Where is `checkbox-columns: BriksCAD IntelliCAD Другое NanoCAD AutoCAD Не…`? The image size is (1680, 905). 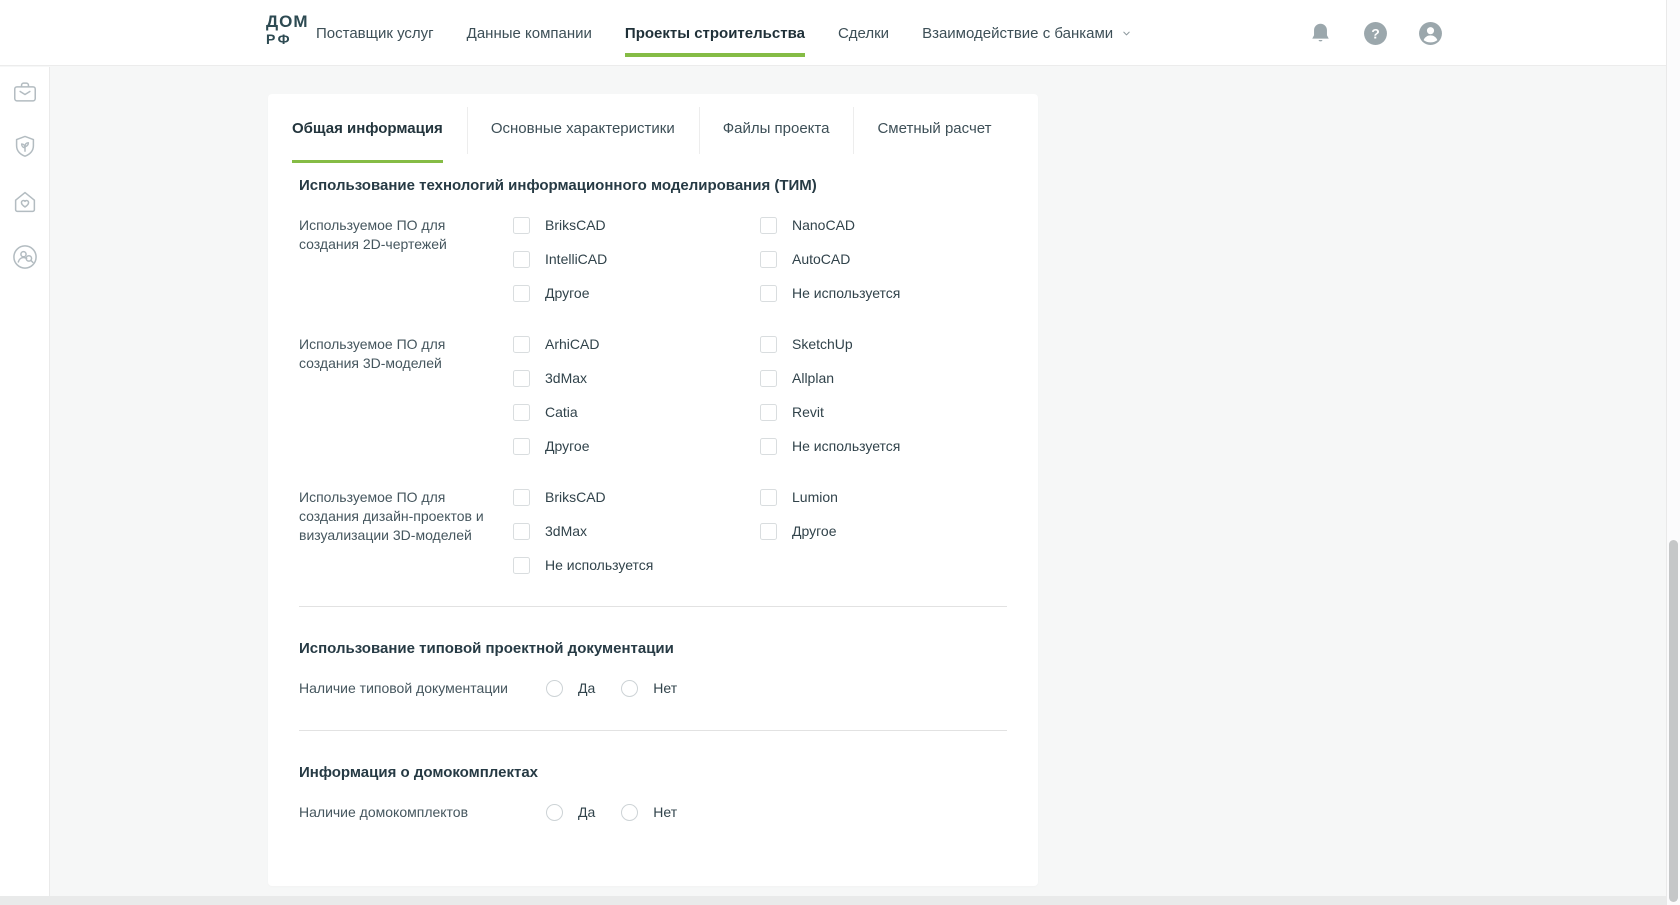
checkbox-columns: BriksCAD IntelliCAD Другое NanoCAD AutoCAD Не… is located at coordinates (760, 259).